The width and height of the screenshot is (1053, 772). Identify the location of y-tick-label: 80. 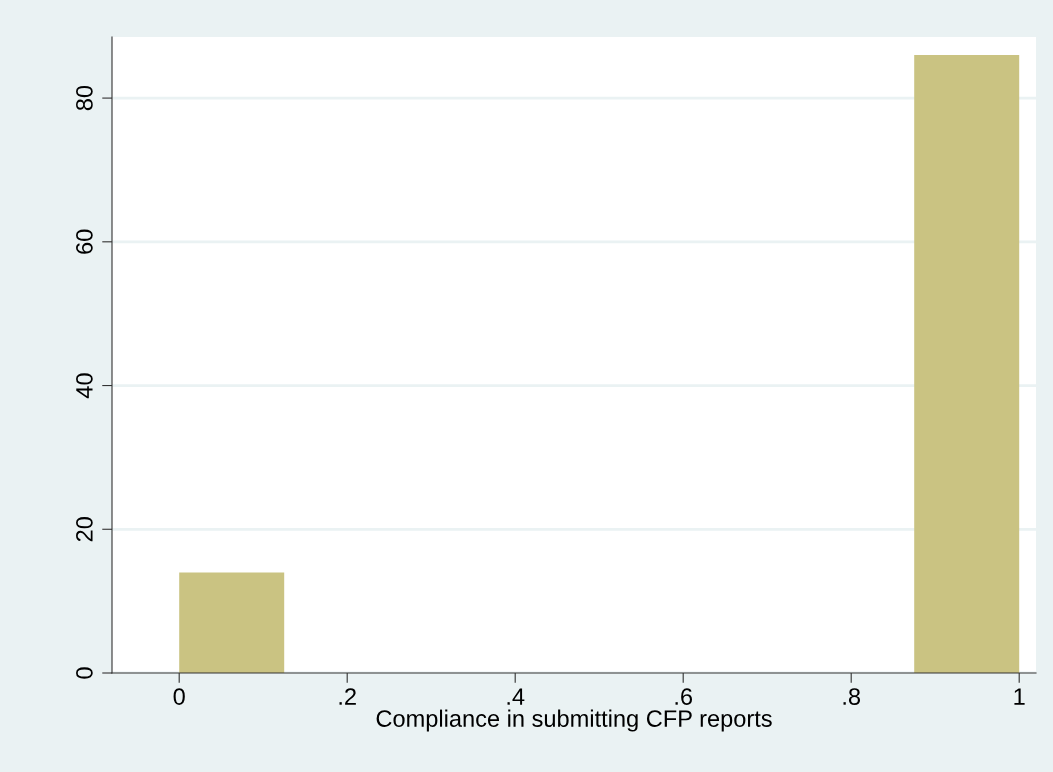
(84, 98).